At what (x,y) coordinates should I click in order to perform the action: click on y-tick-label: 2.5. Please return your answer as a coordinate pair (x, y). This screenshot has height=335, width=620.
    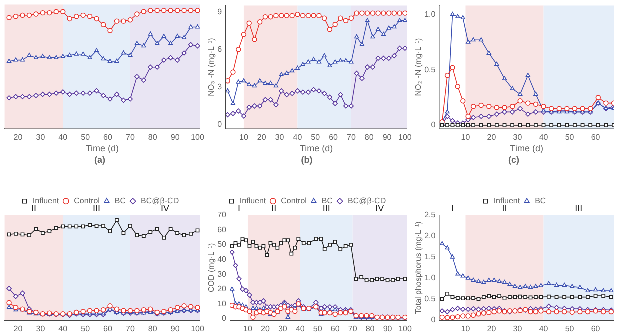
    Looking at the image, I should click on (430, 215).